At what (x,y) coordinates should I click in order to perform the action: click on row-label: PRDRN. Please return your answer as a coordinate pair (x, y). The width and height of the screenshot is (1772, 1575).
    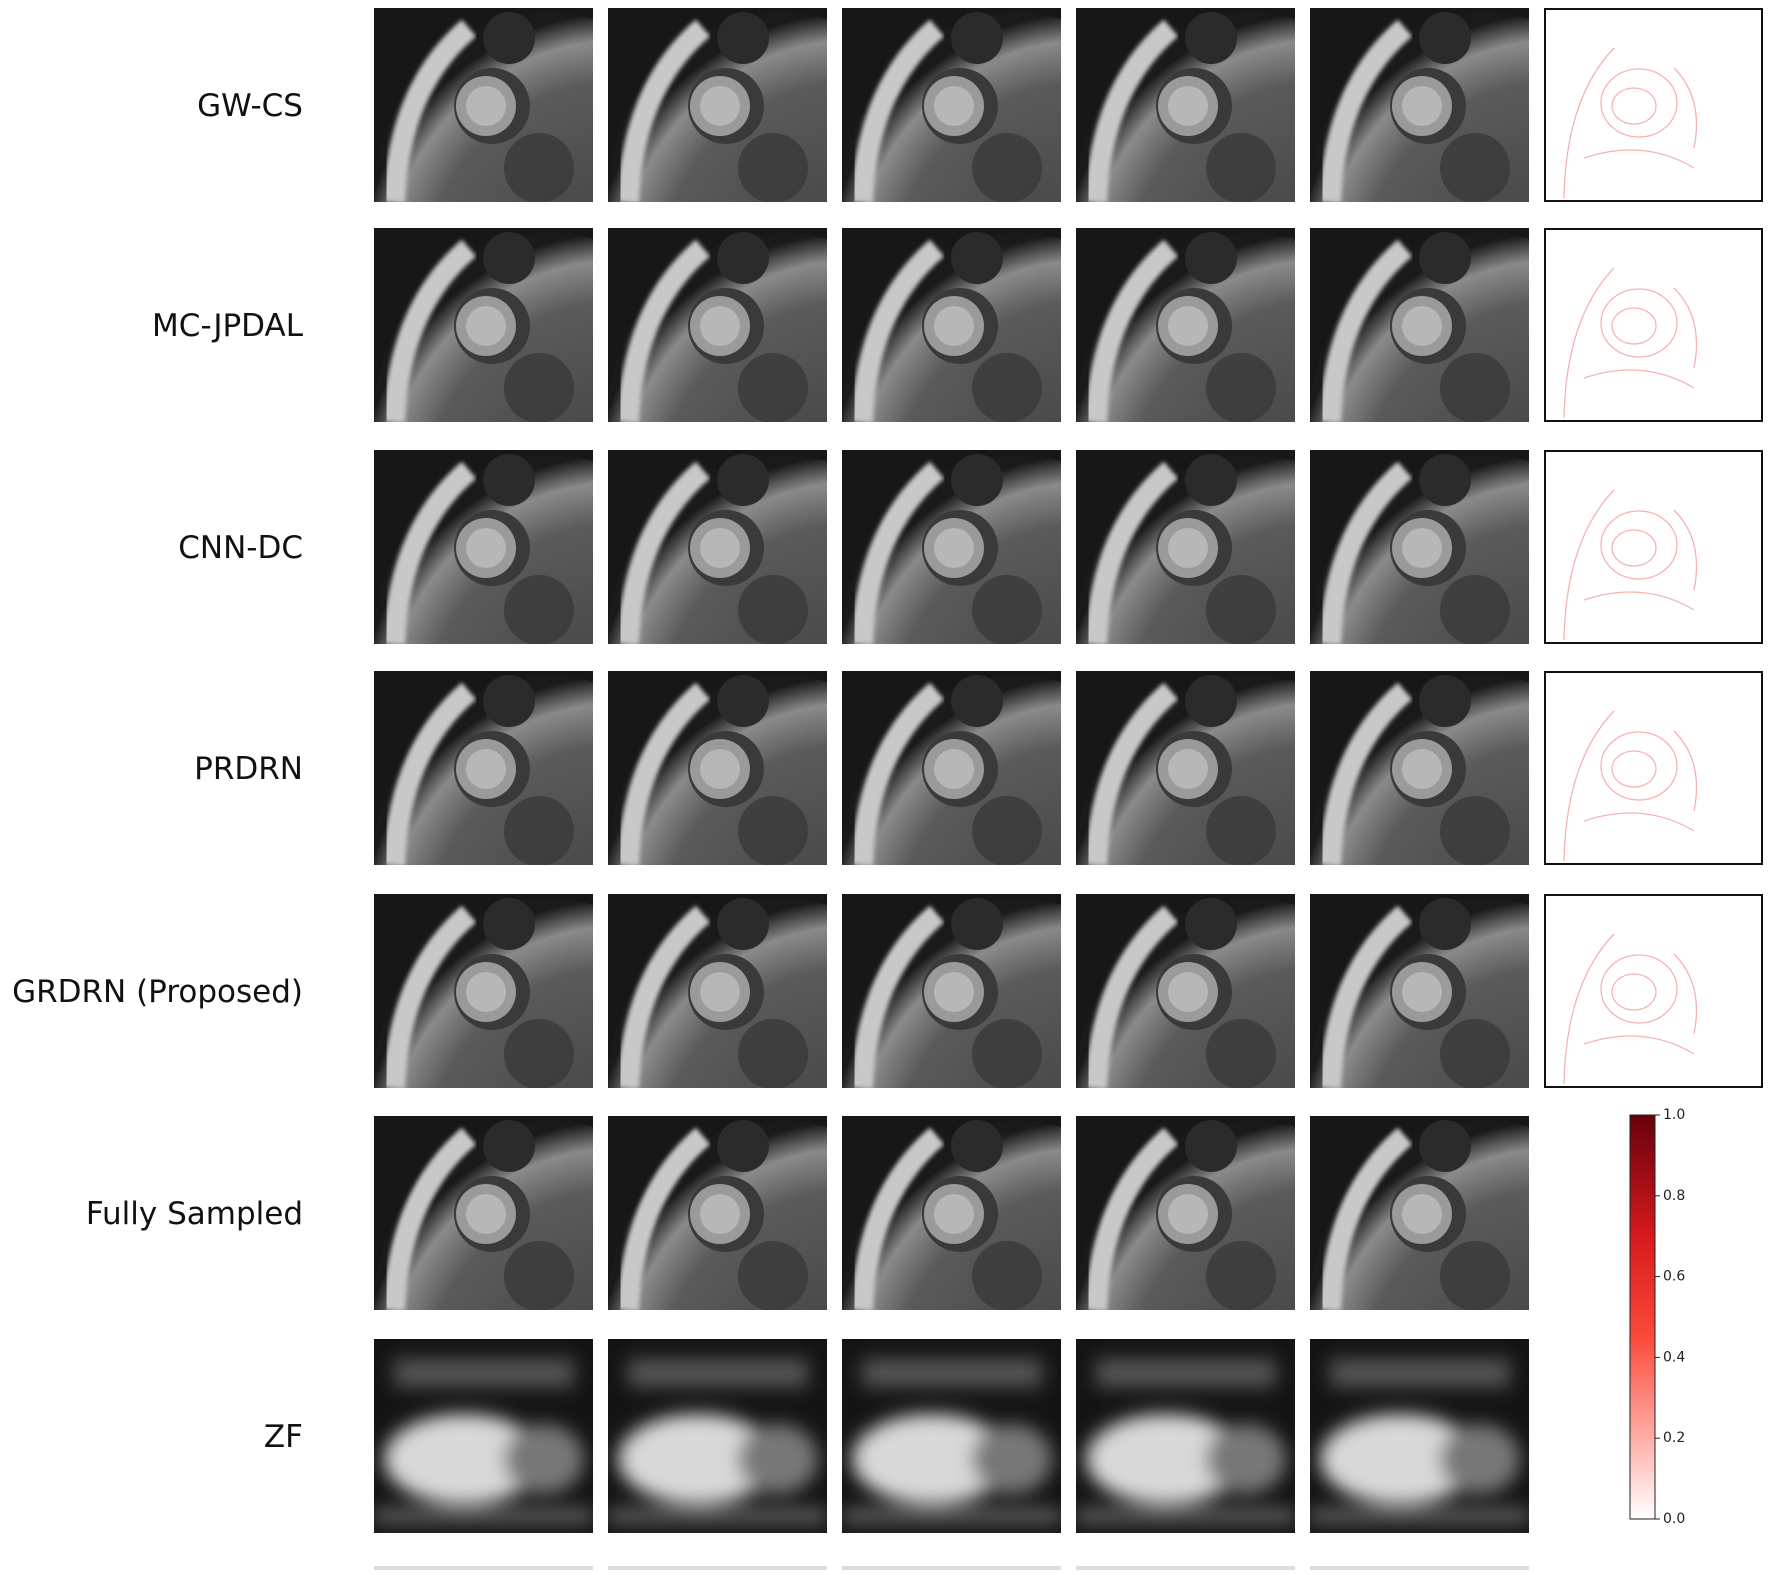
    Looking at the image, I should click on (248, 769).